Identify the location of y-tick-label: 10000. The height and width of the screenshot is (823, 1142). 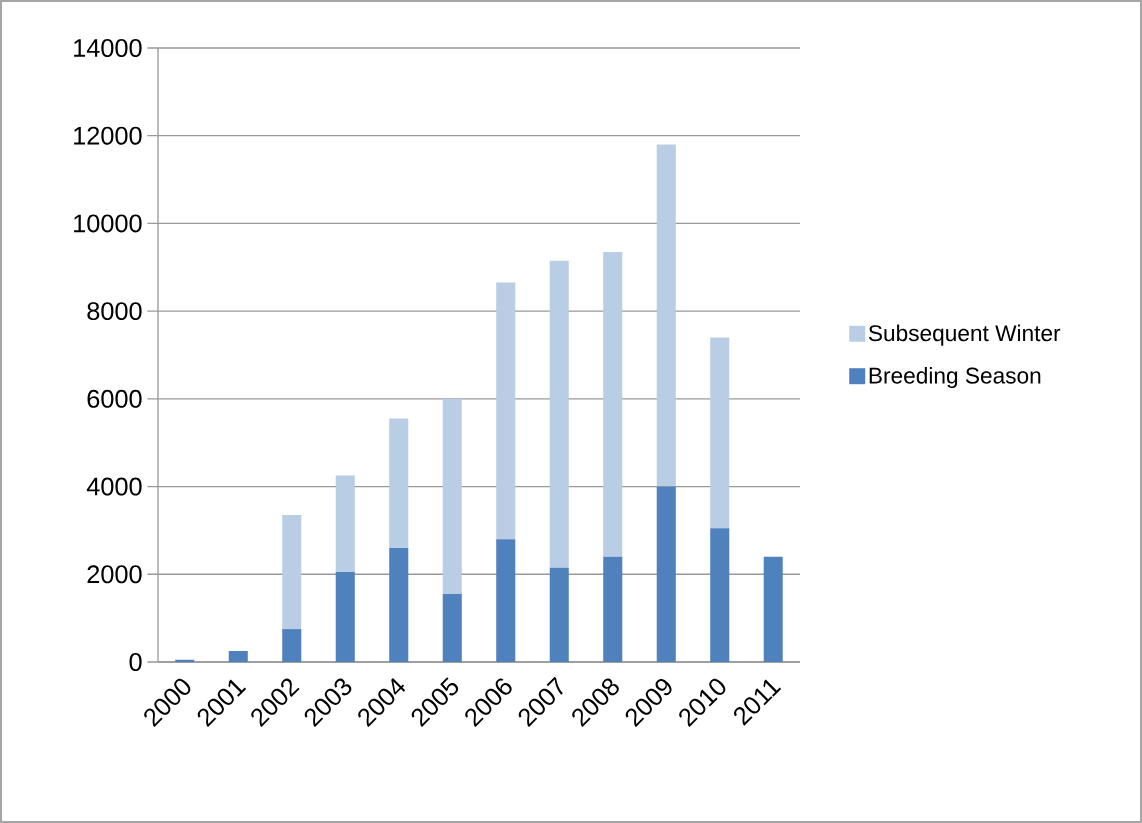
(108, 223).